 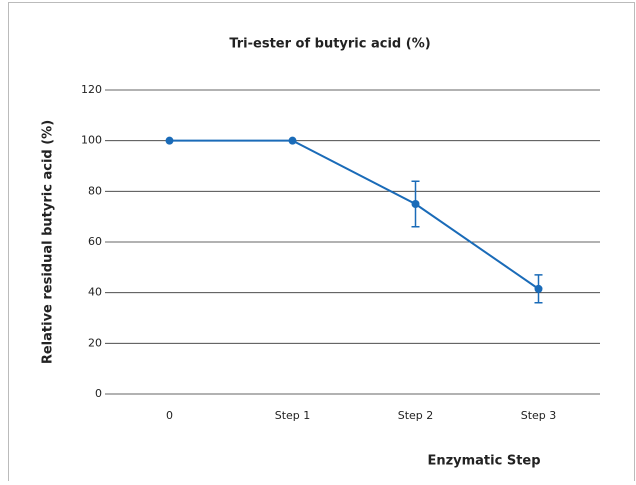 I want to click on x-tick-label: Step 1, so click(x=293, y=415).